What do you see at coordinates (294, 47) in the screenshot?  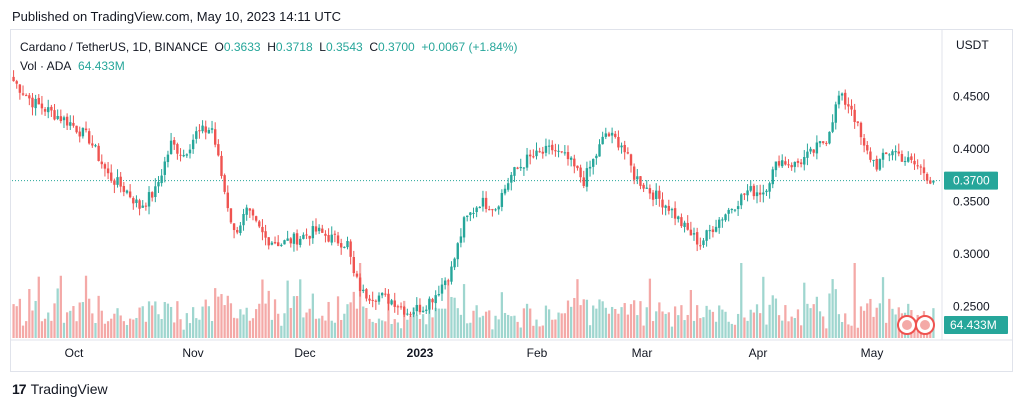 I see `high-value: 0.3718` at bounding box center [294, 47].